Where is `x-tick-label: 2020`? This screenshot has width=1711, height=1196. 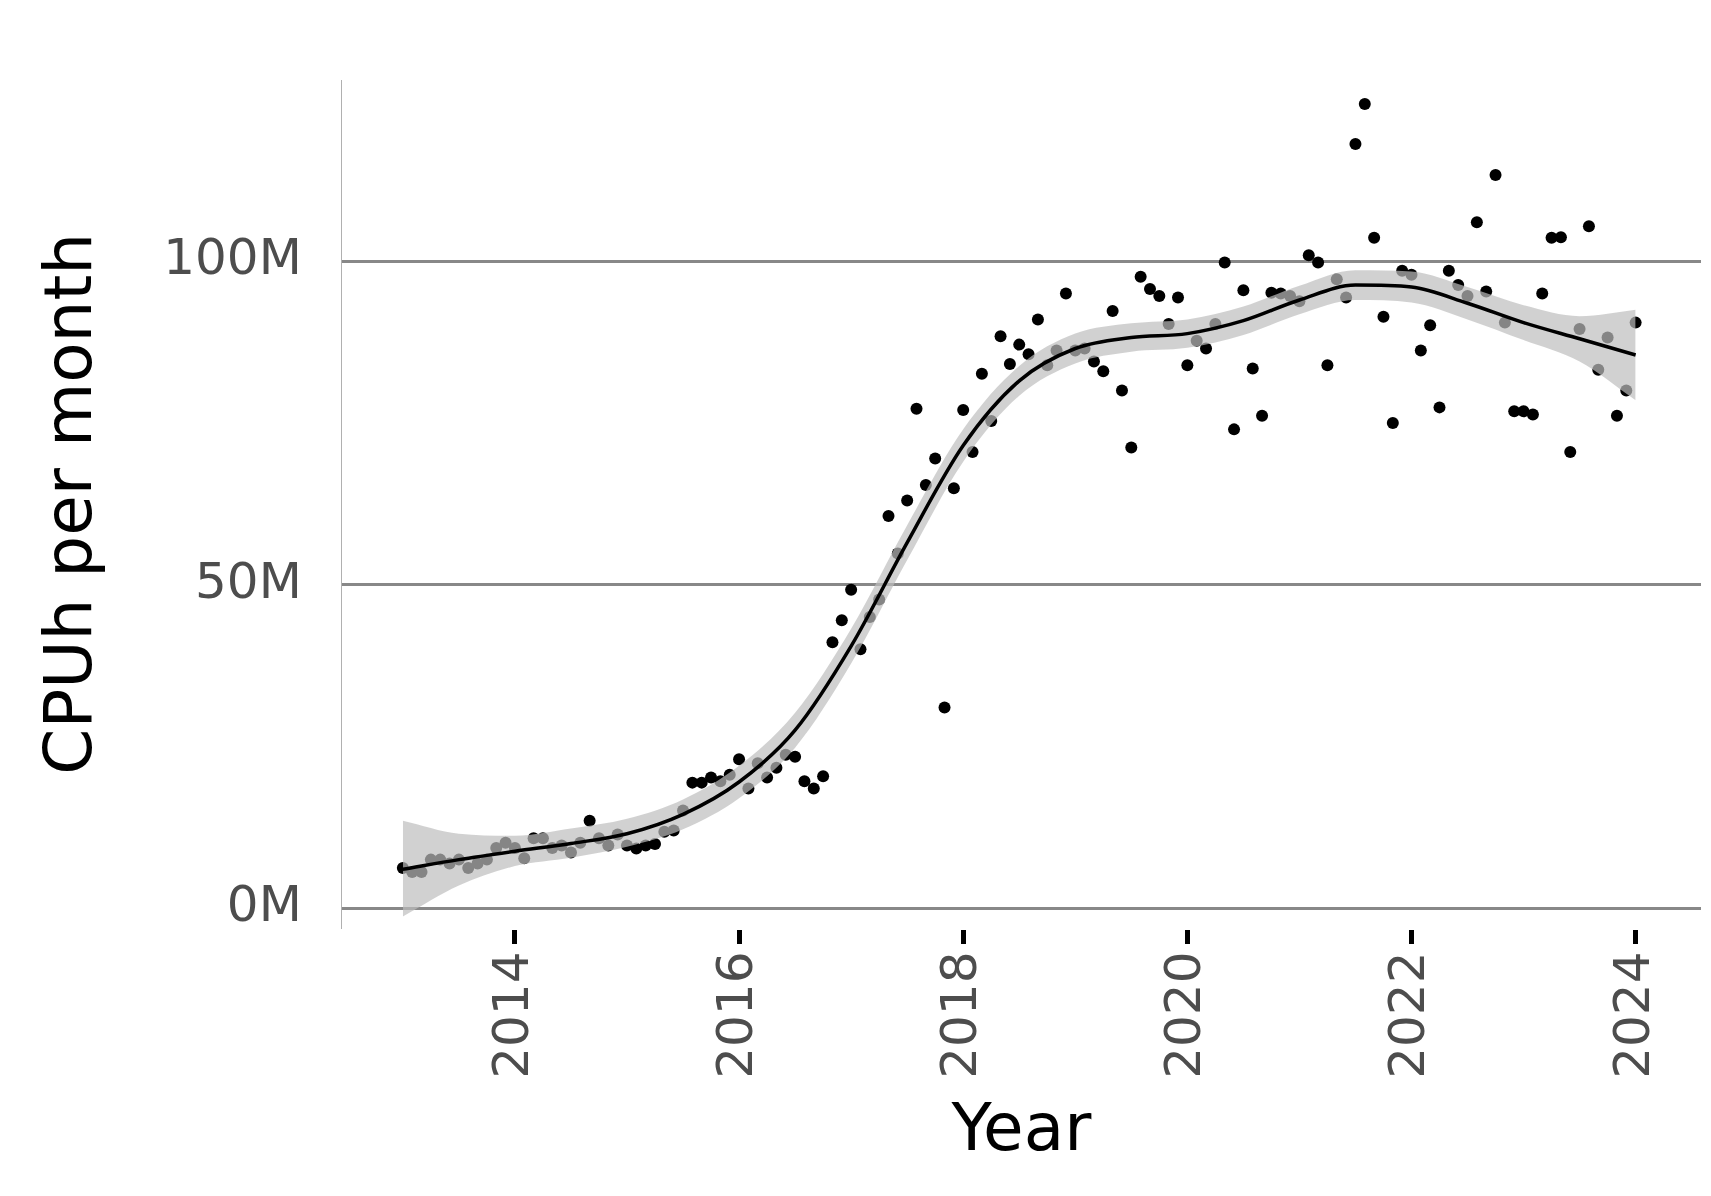
x-tick-label: 2020 is located at coordinates (1183, 1015).